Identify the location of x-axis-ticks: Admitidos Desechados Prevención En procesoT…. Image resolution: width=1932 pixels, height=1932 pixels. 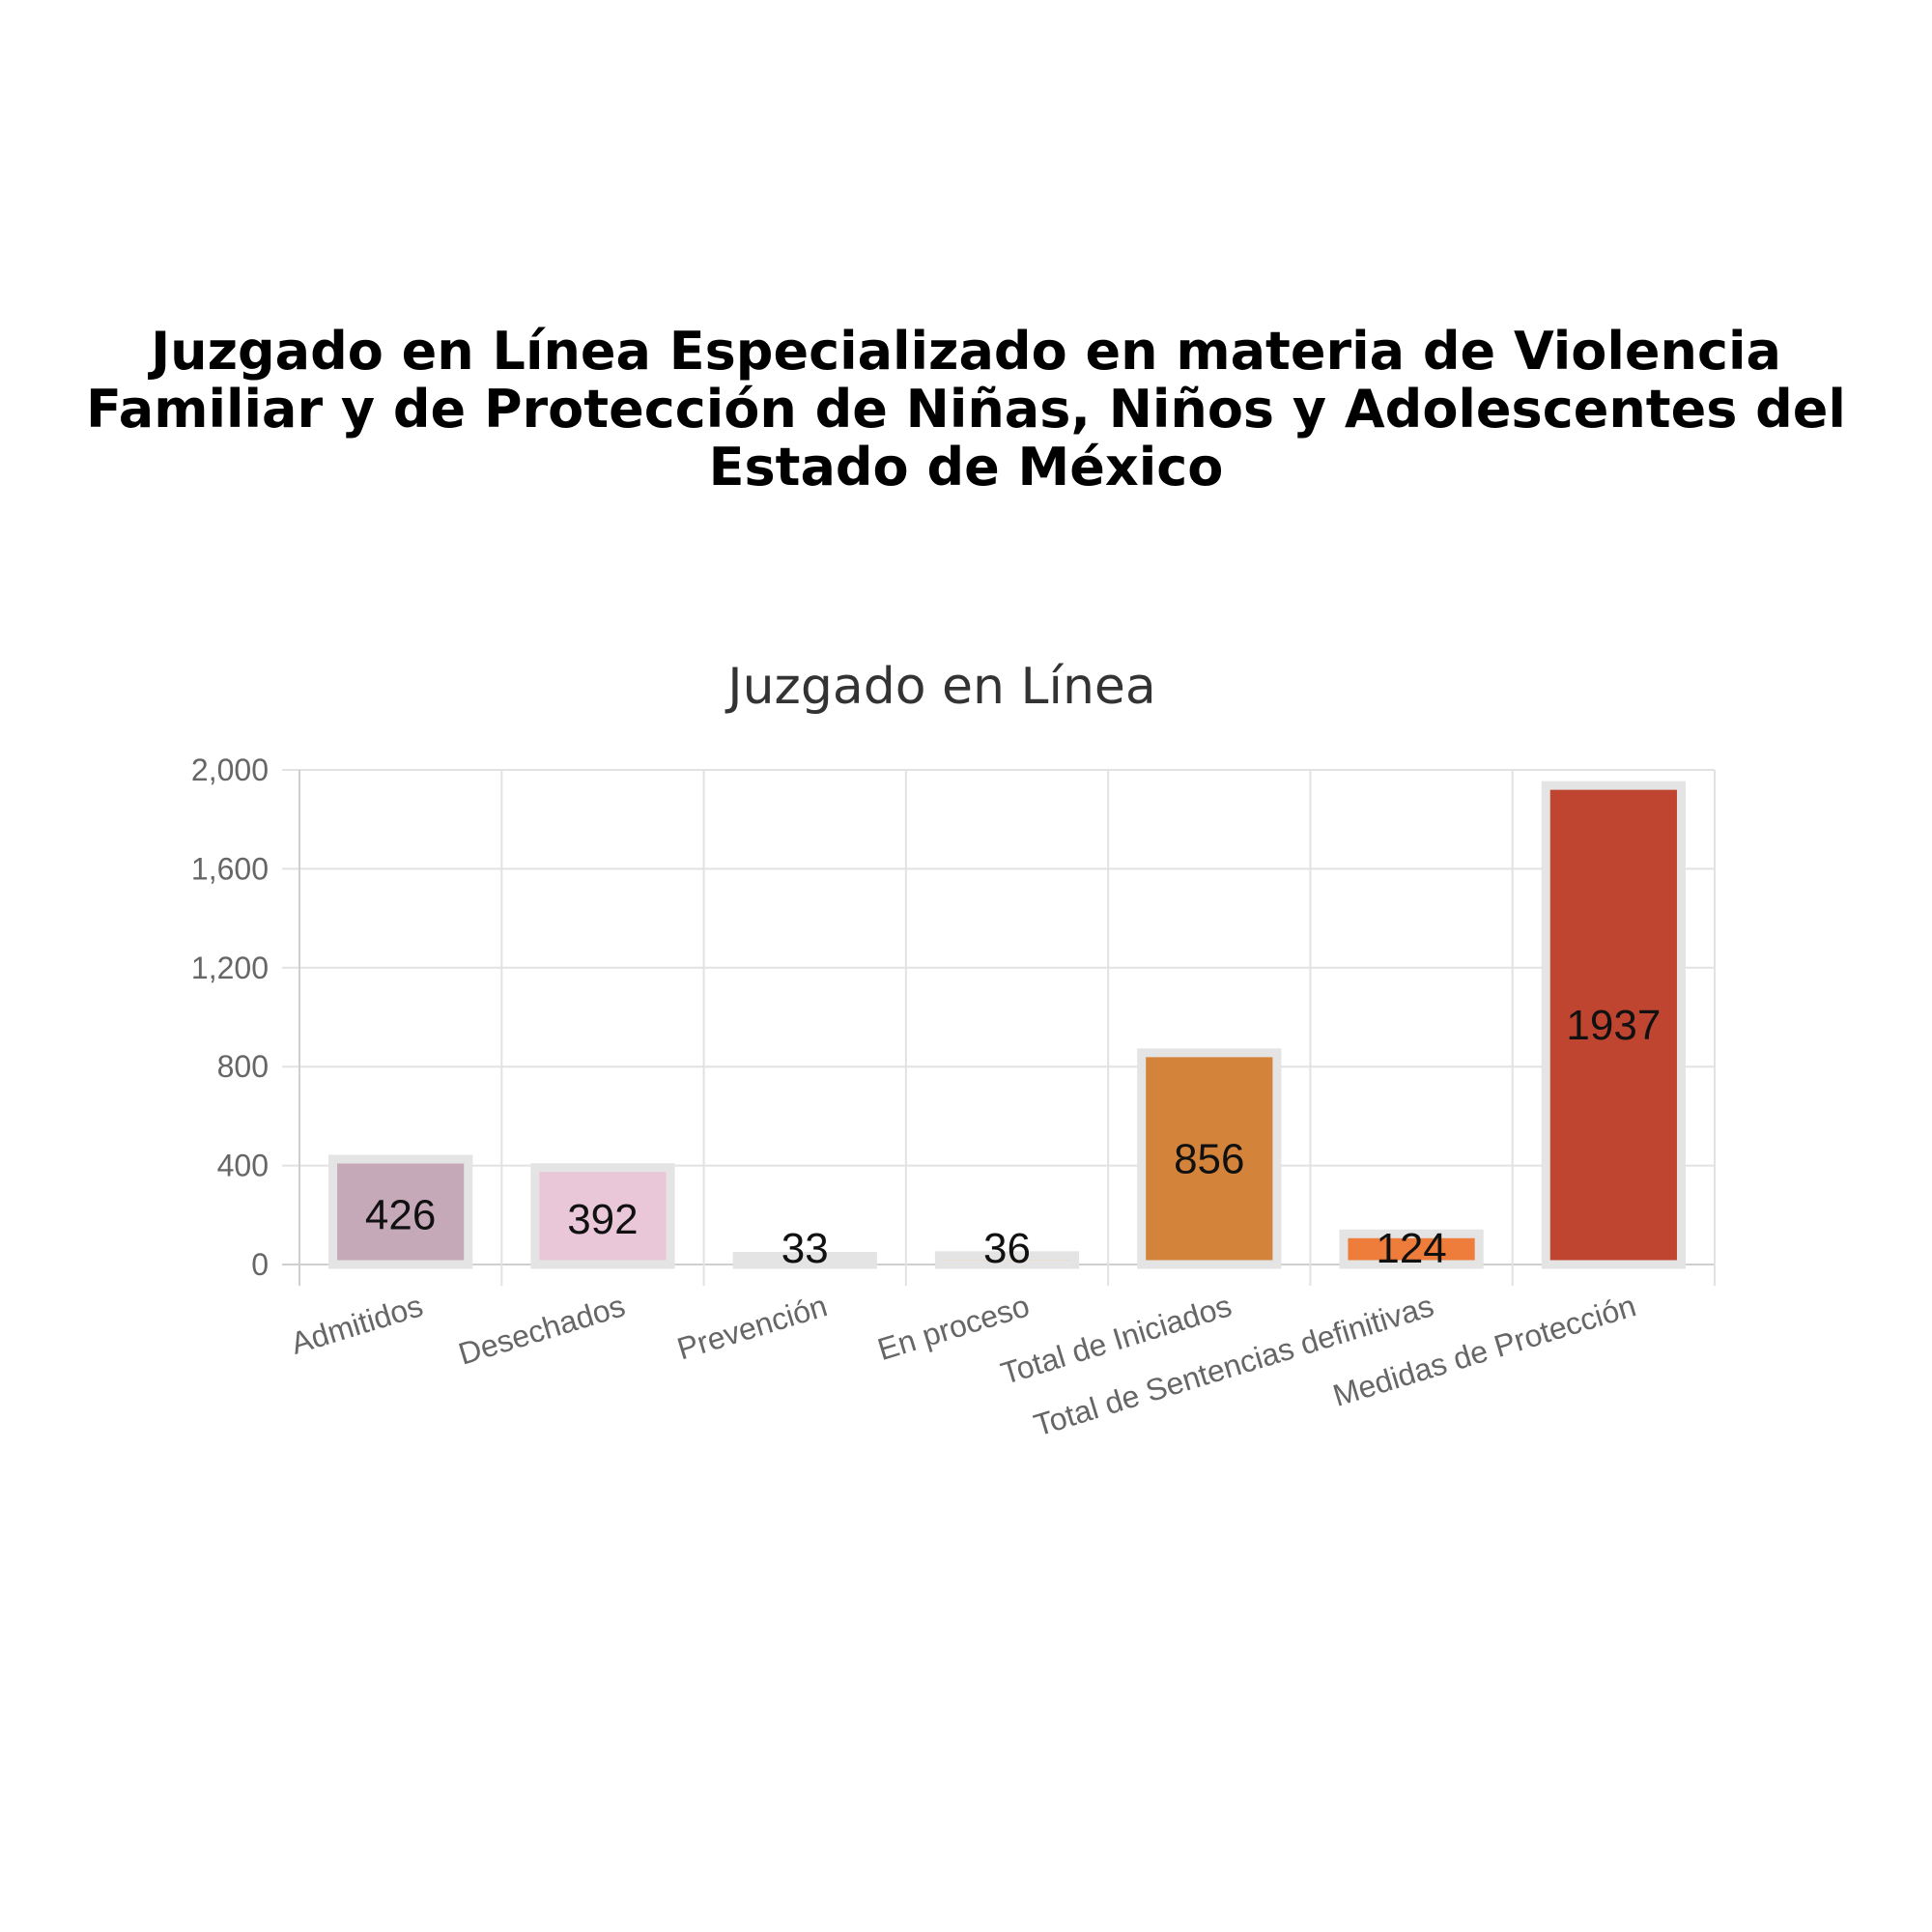
(963, 1365).